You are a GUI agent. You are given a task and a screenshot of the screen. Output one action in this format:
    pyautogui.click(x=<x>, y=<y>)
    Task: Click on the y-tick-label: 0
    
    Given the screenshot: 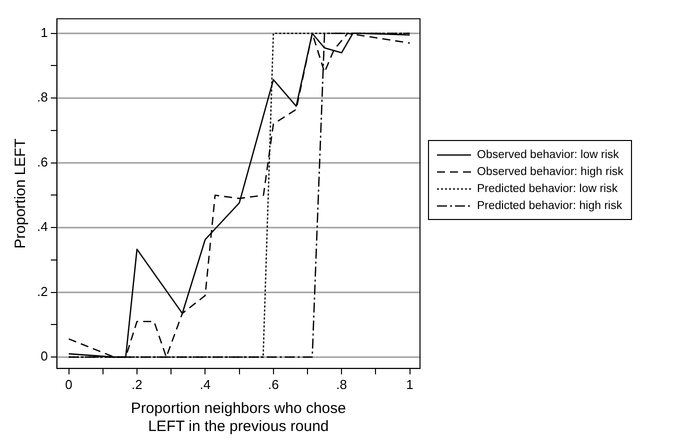 What is the action you would take?
    pyautogui.click(x=44, y=356)
    